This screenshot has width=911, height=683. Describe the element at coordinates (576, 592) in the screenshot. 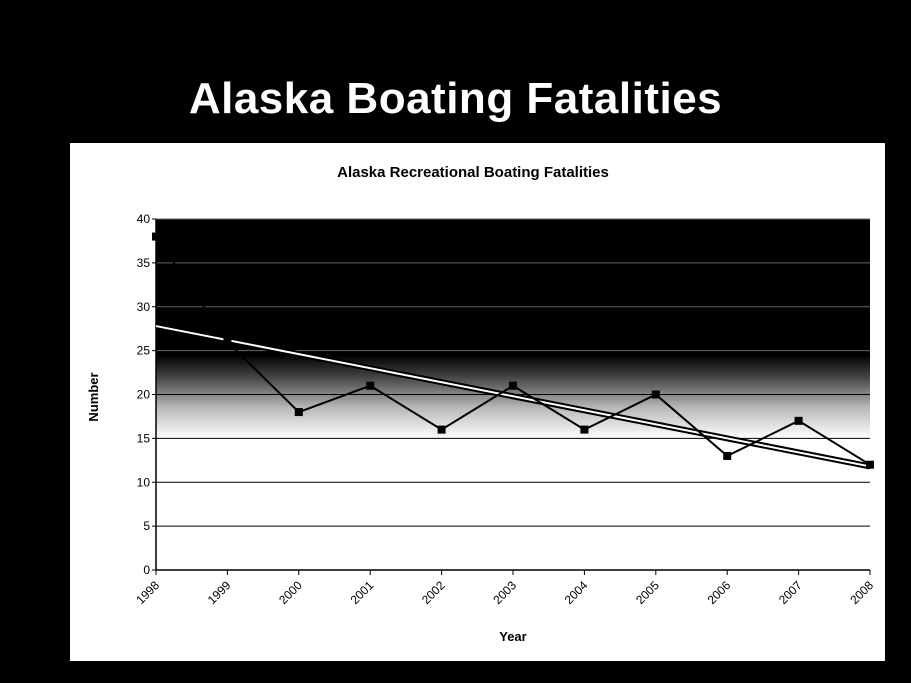

I see `x-tick-label: 2004` at that location.